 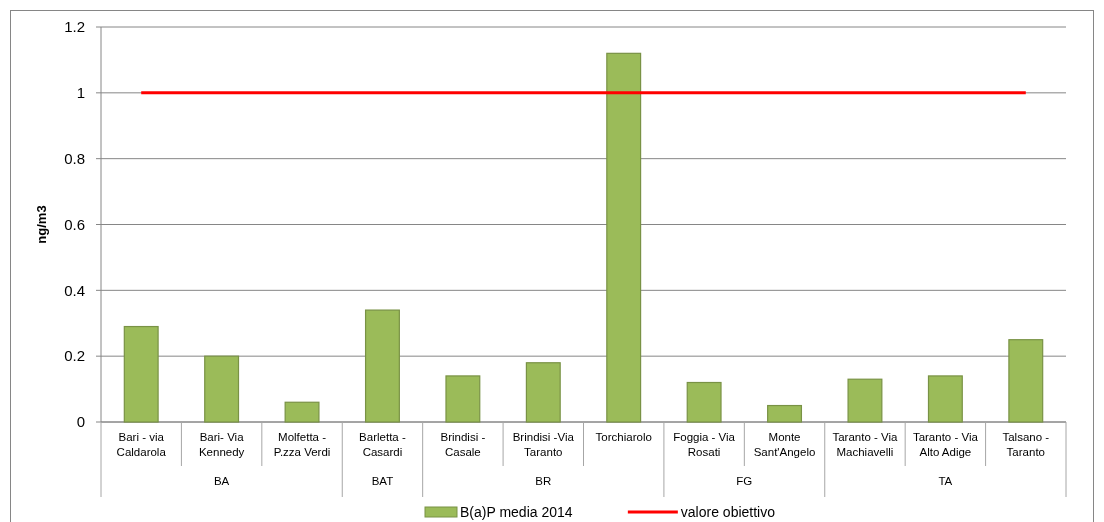 What do you see at coordinates (302, 444) in the screenshot?
I see `x-tick-label: Molfetta - P.zza Verdi` at bounding box center [302, 444].